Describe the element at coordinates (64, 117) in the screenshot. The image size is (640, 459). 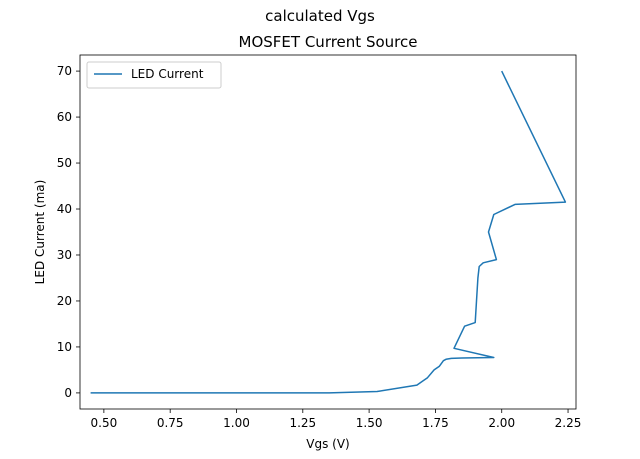
I see `y-tick-label: 60` at that location.